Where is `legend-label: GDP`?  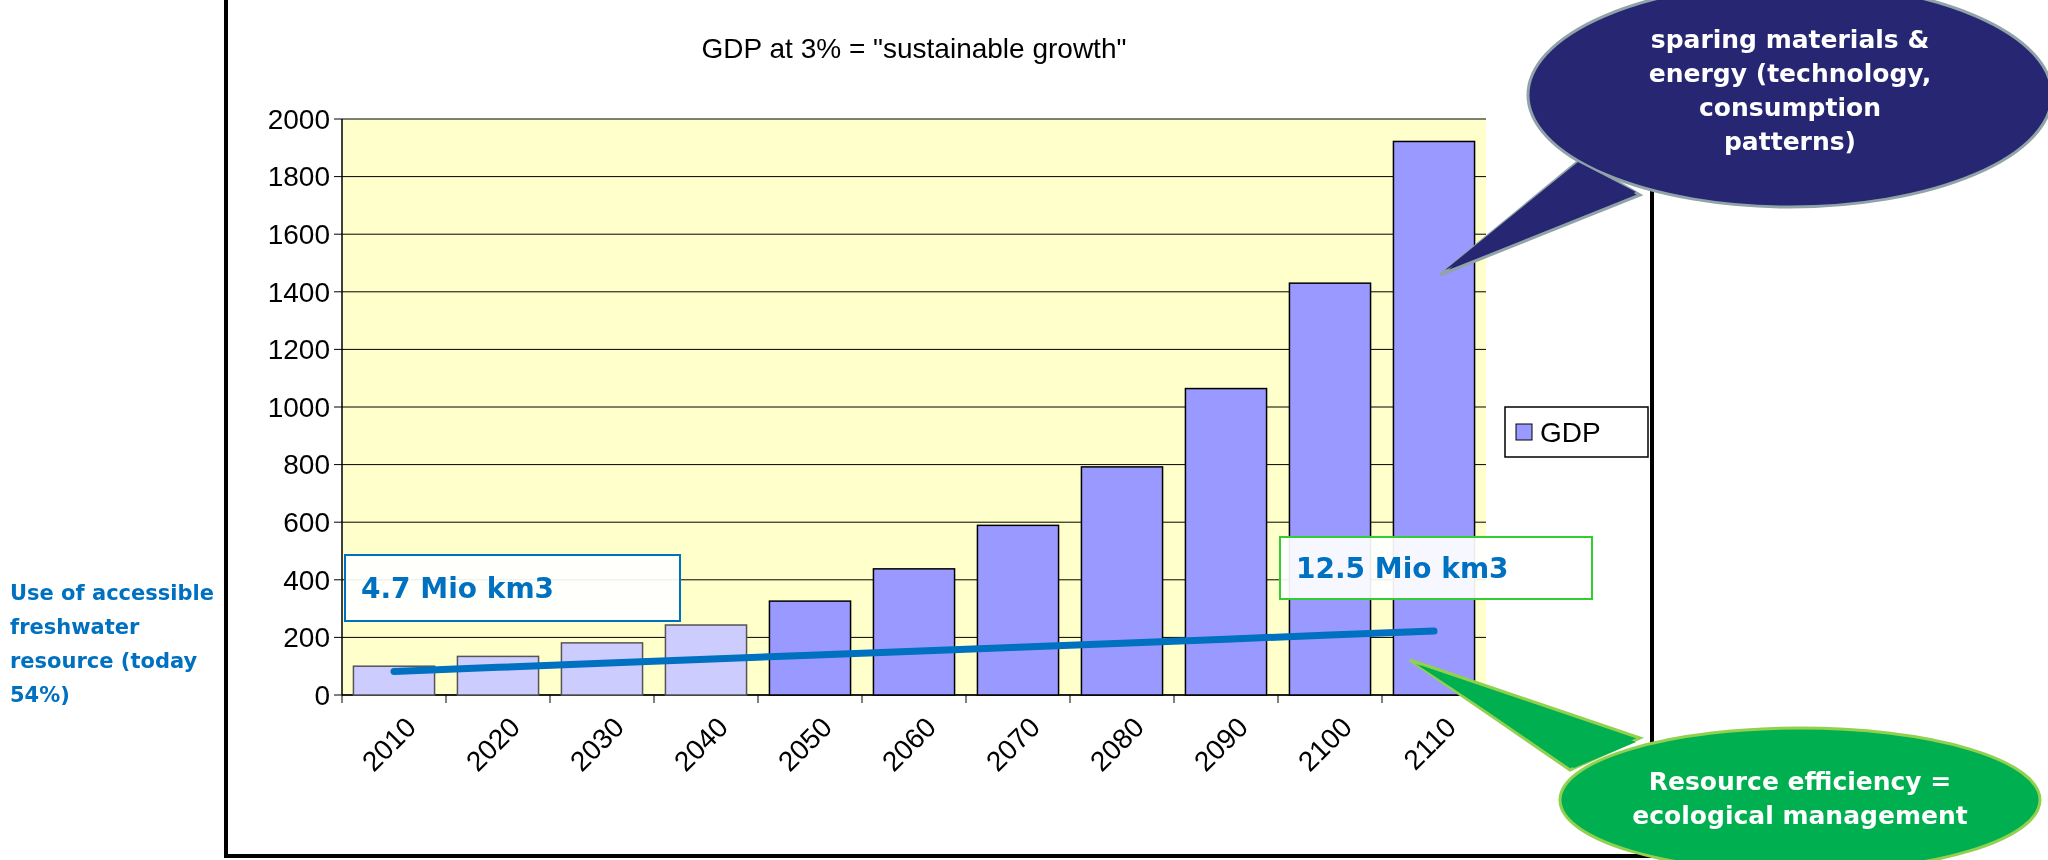 legend-label: GDP is located at coordinates (1570, 432).